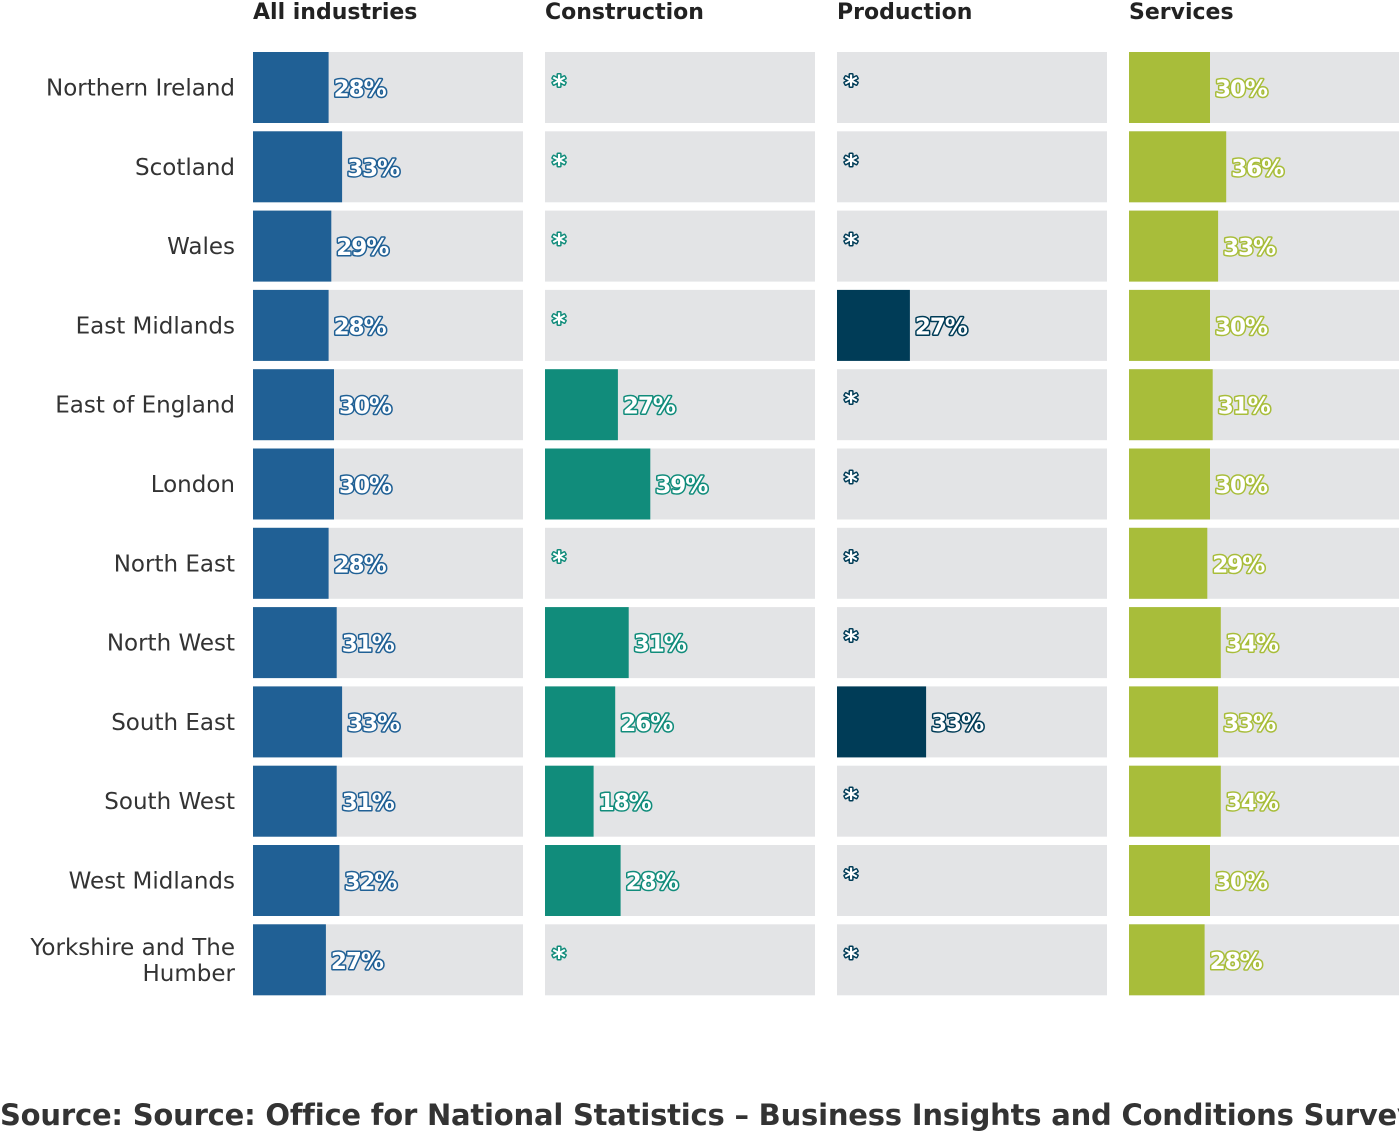  Describe the element at coordinates (972, 246) in the screenshot. I see `track-production-wales` at that location.